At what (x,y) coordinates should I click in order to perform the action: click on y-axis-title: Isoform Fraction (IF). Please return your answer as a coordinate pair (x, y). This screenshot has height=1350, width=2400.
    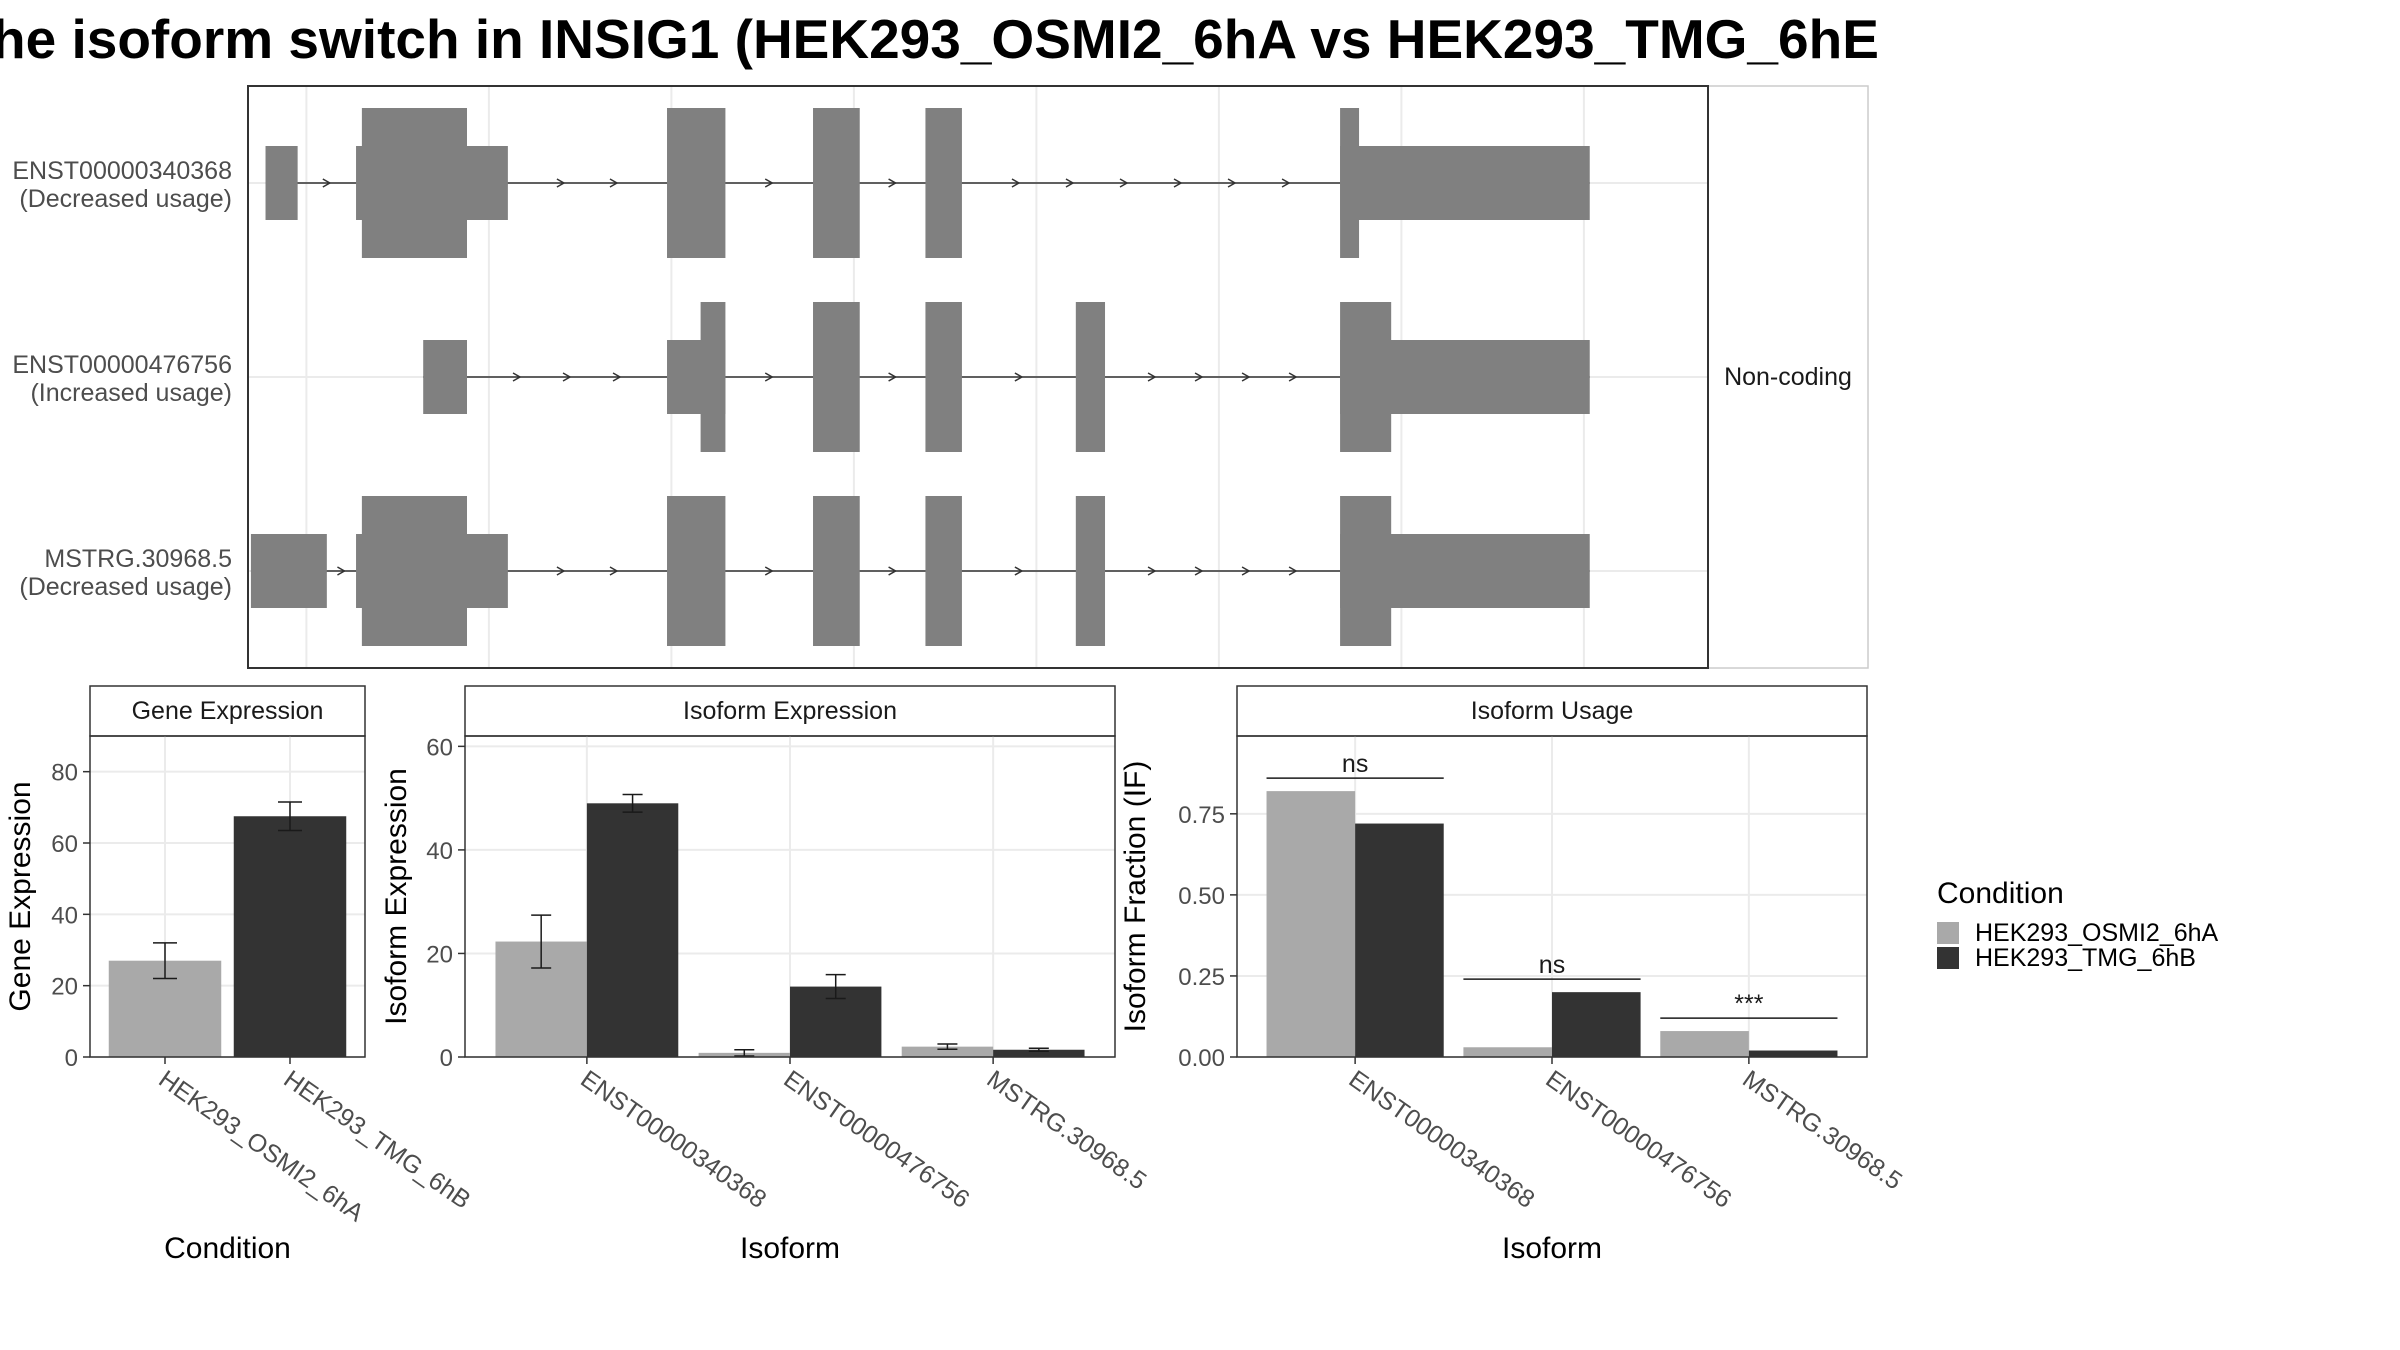
    Looking at the image, I should click on (1135, 897).